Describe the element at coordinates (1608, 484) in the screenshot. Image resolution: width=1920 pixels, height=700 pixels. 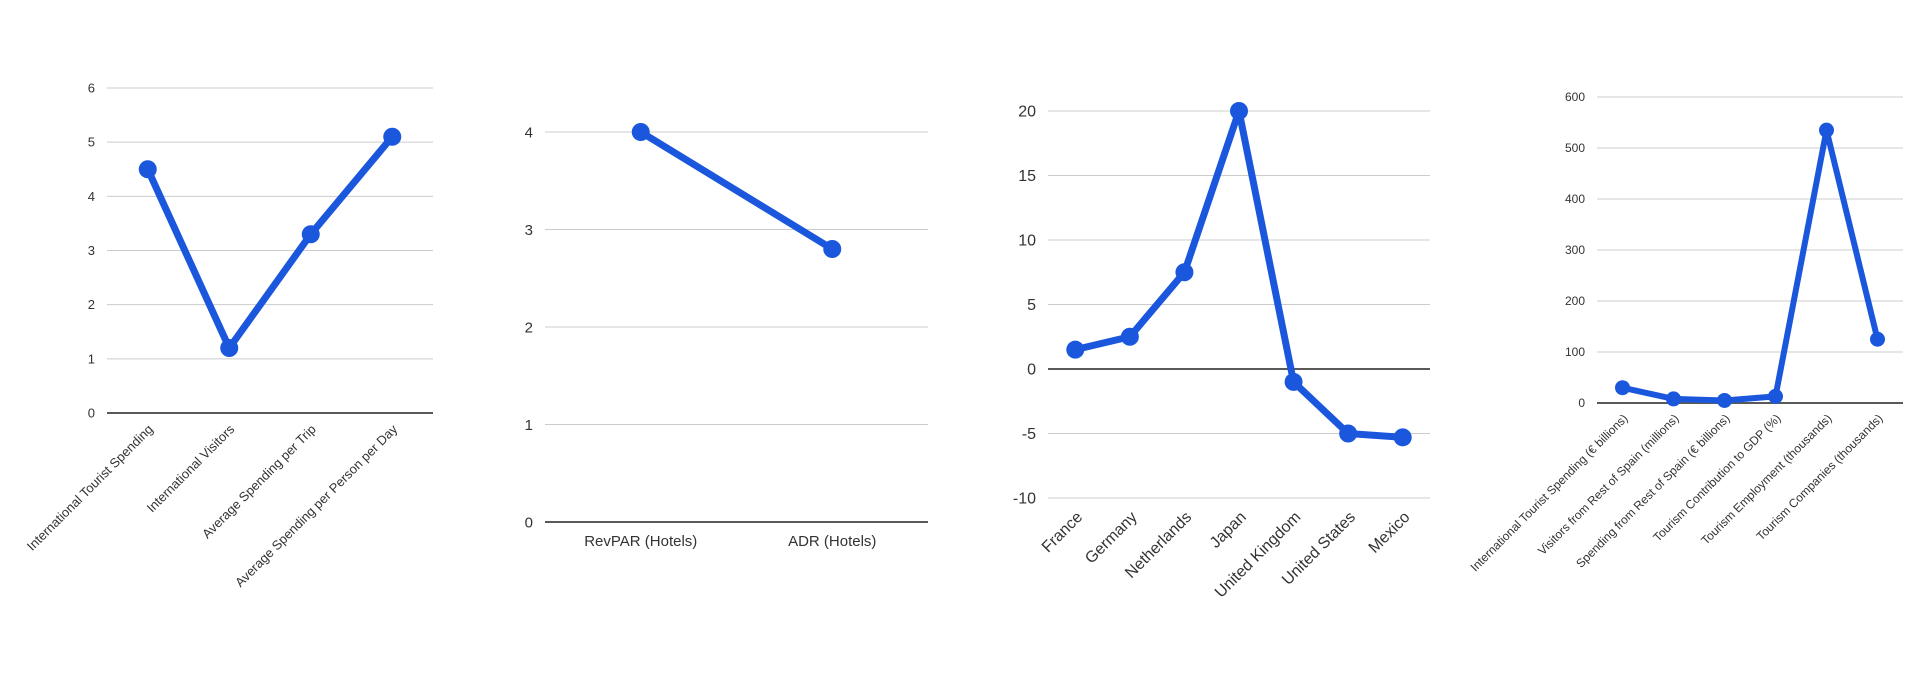
I see `x-category-label: Visitors from Rest of Spain (millions)` at that location.